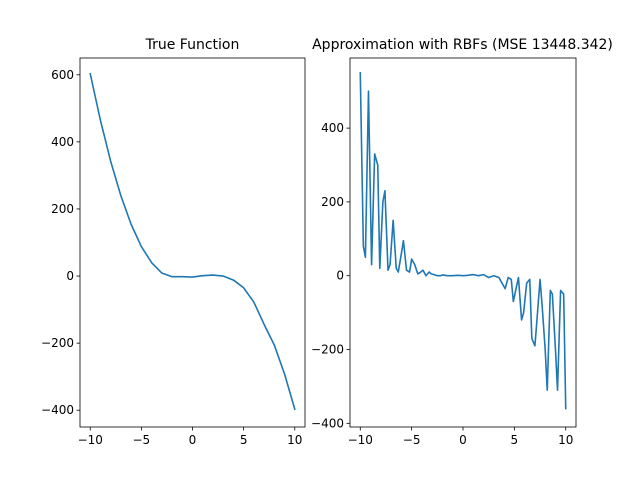  Describe the element at coordinates (192, 45) in the screenshot. I see `panel-title-true-function: True Function` at that location.